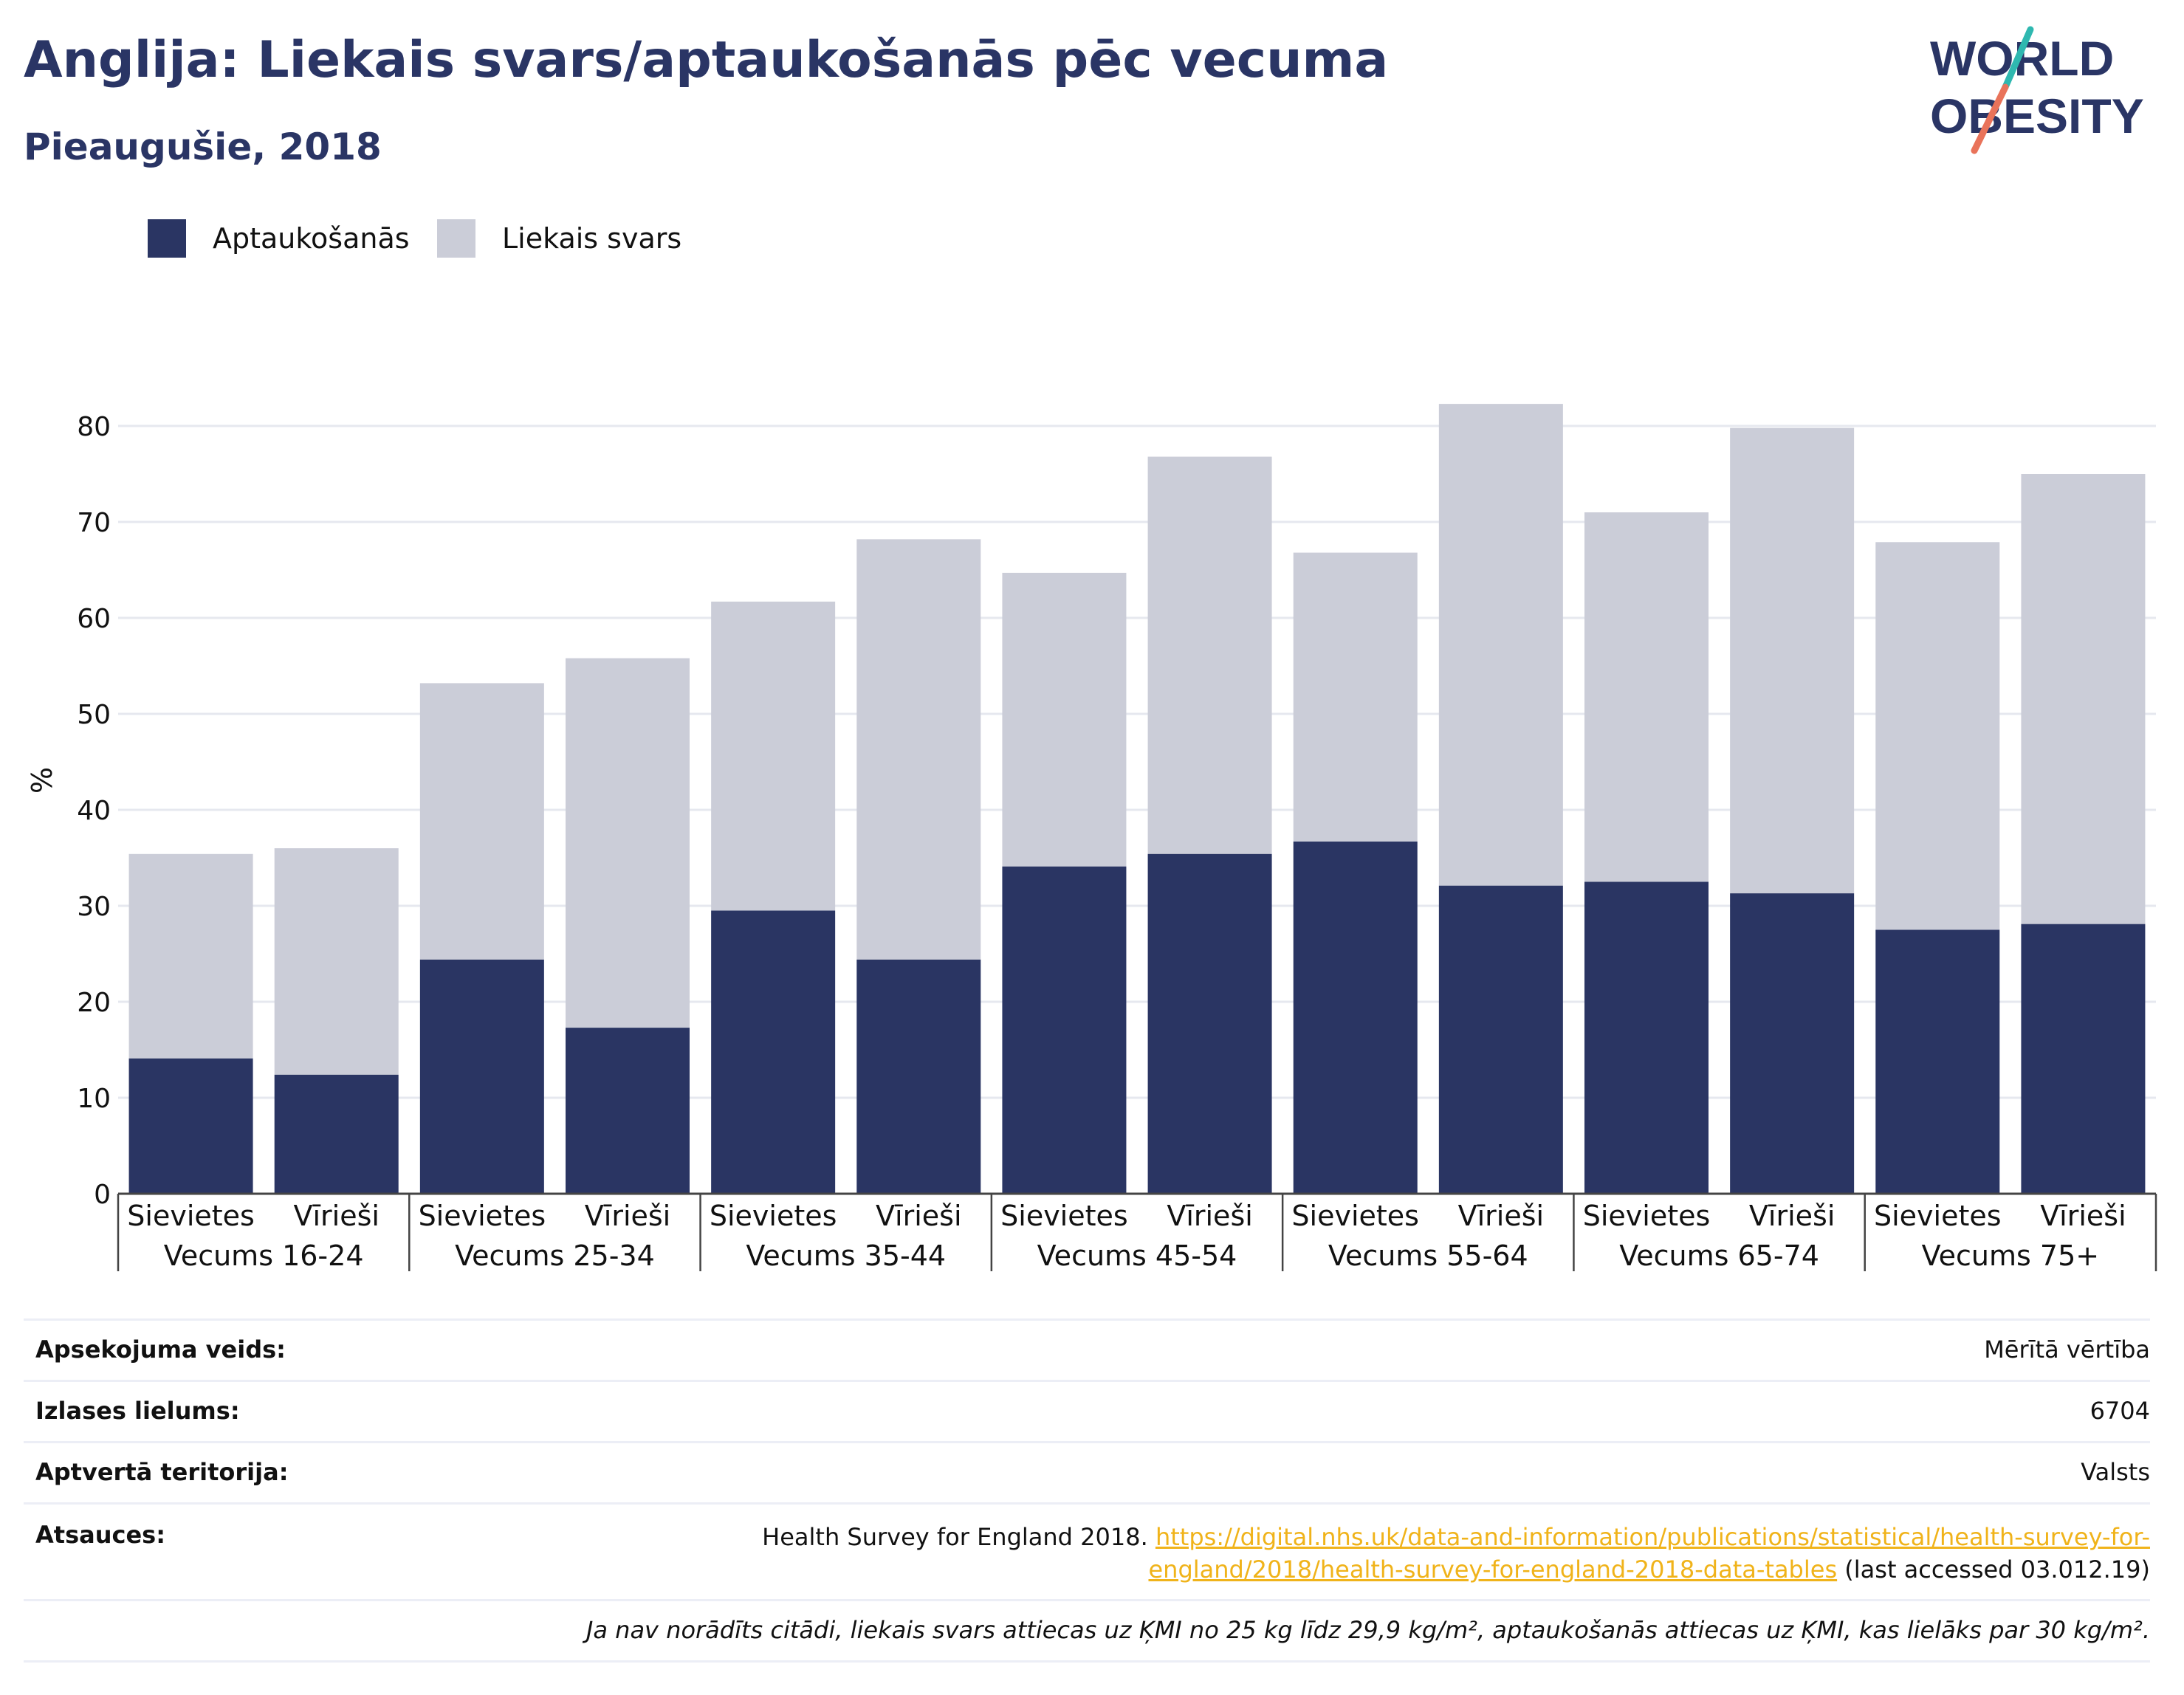  Describe the element at coordinates (456, 238) in the screenshot. I see `legend-swatch-overweight` at that location.